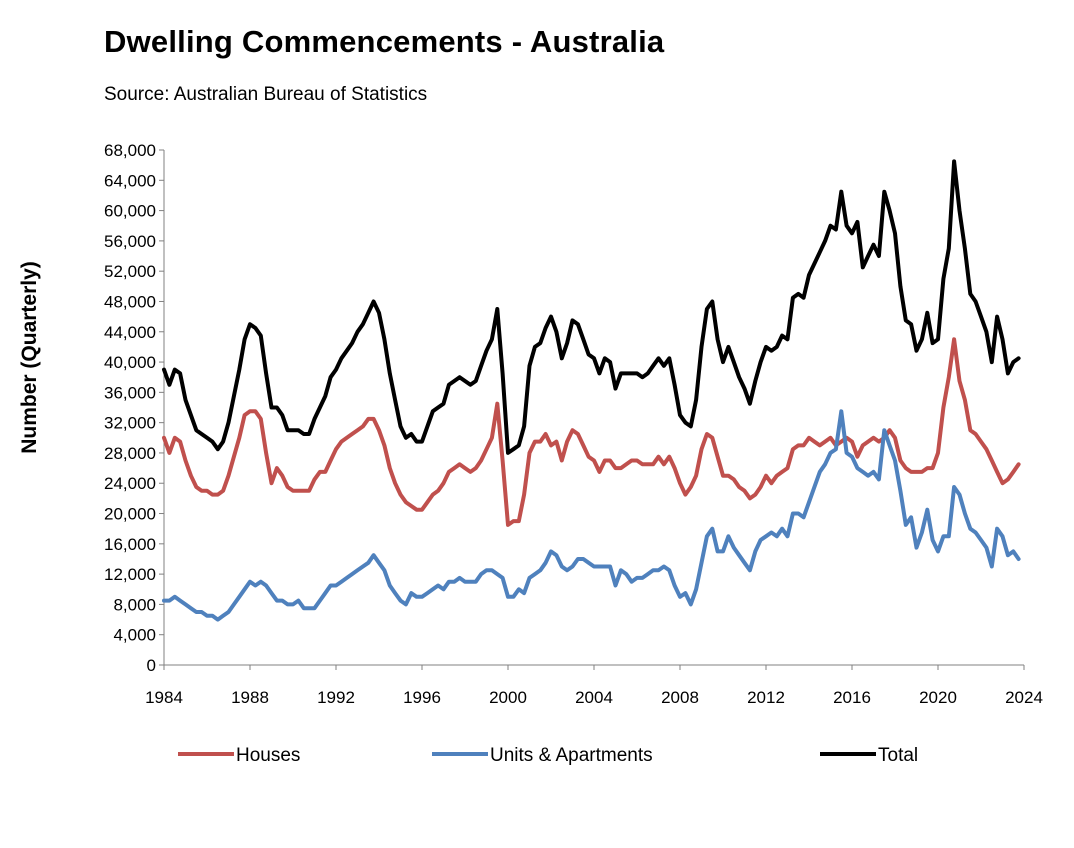 This screenshot has width=1074, height=848. What do you see at coordinates (384, 41) in the screenshot?
I see `chart-title: Dwelling Commencements - Australia` at bounding box center [384, 41].